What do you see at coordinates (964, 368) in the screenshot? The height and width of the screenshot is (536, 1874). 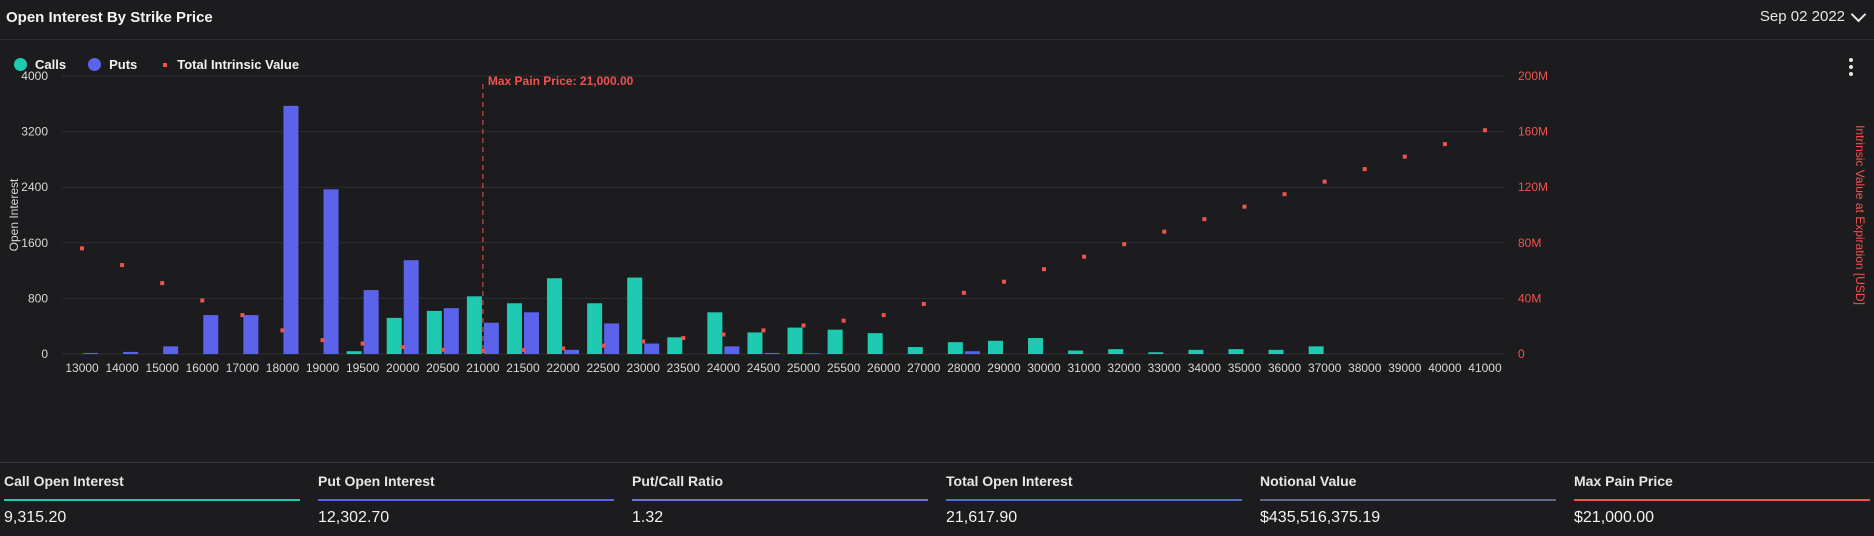 I see `x-tick-label: 28000` at bounding box center [964, 368].